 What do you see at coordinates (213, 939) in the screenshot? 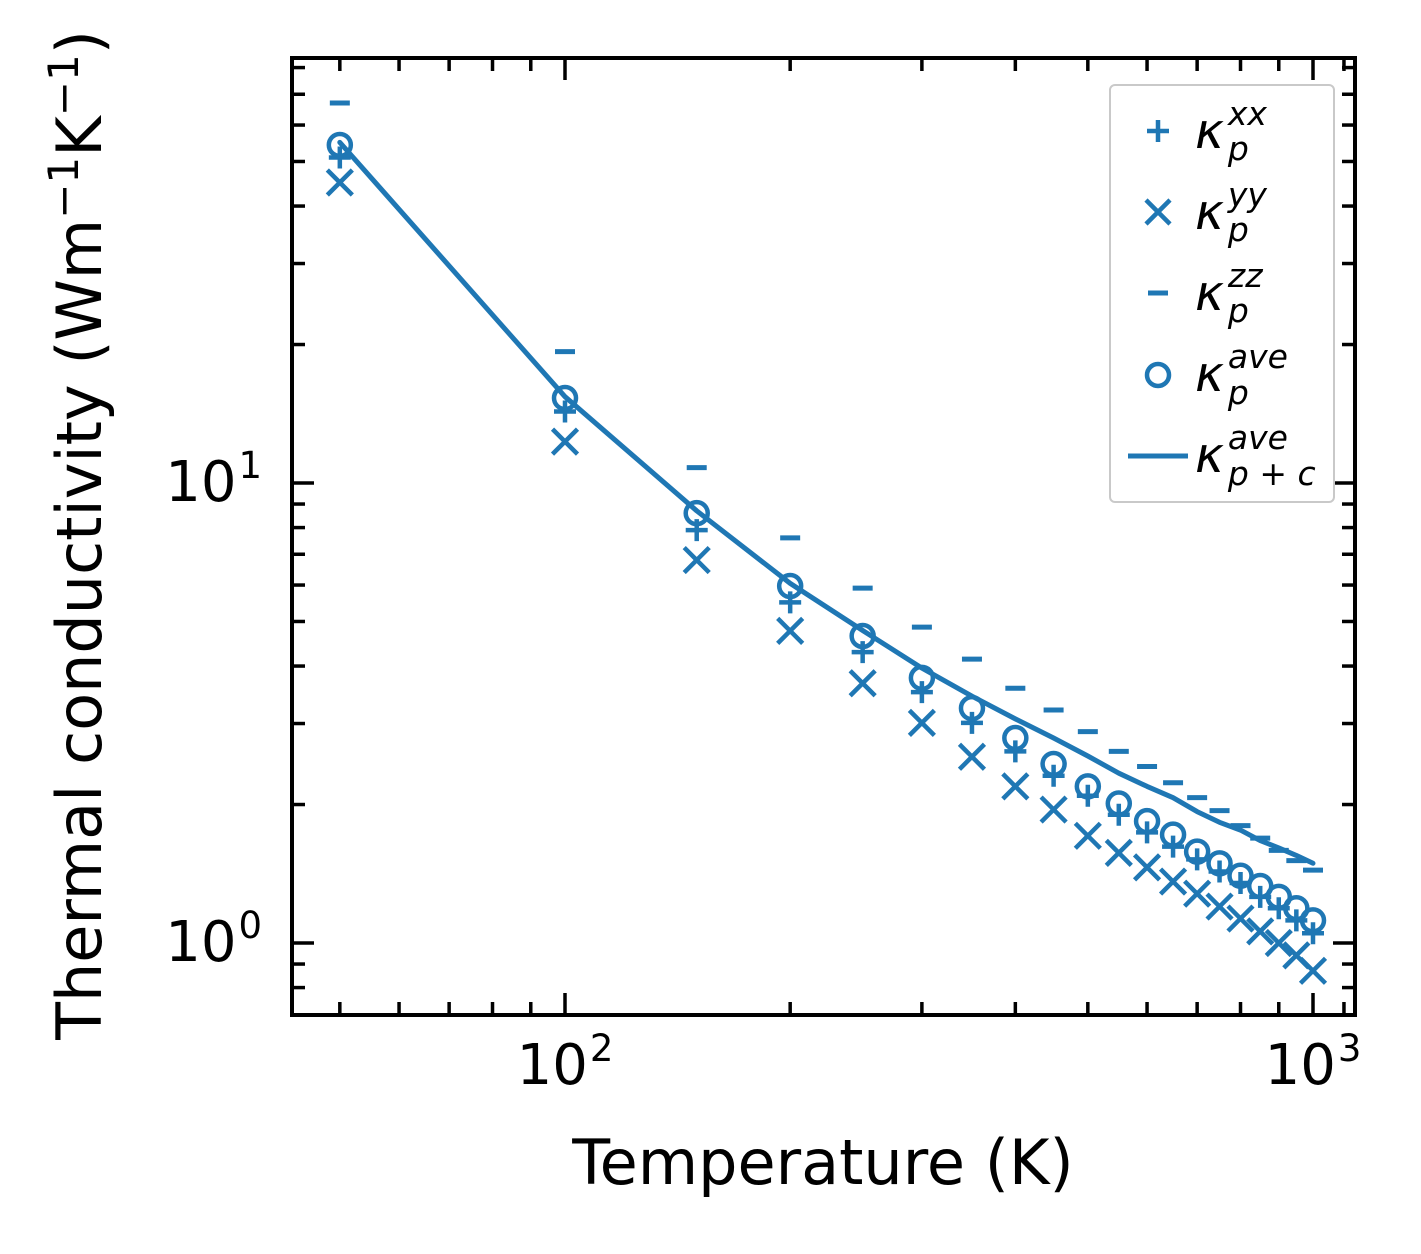
I see `y-tick-label: 100` at bounding box center [213, 939].